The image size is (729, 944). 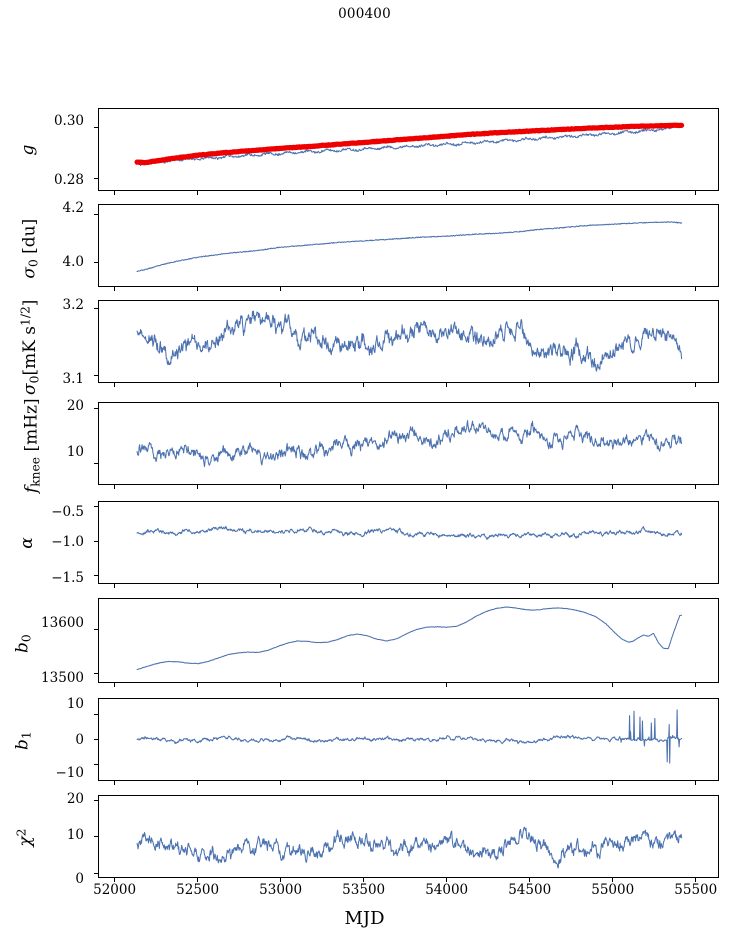 What do you see at coordinates (67, 578) in the screenshot?
I see `ytick-alpha-2: −1.5` at bounding box center [67, 578].